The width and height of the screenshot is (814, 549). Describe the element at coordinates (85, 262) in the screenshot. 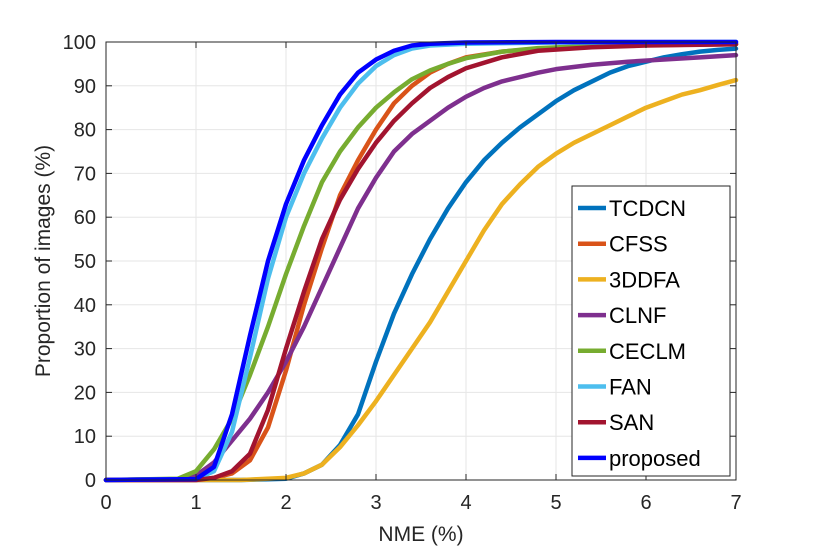

I see `y-tick-label: 50` at that location.